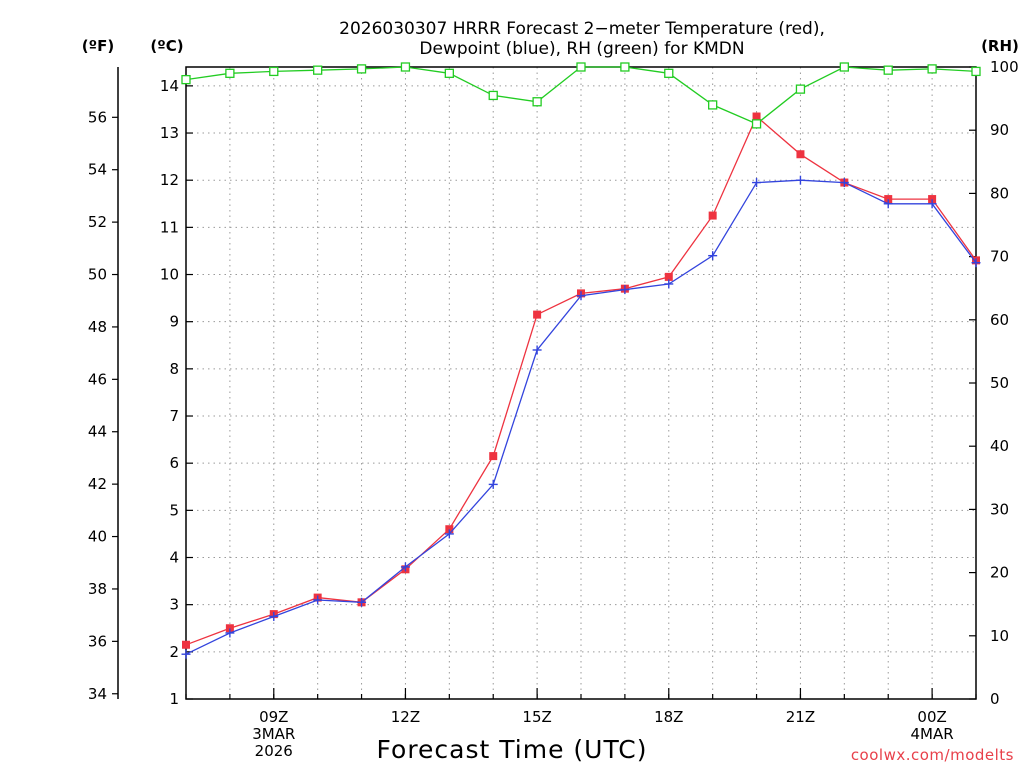 This screenshot has width=1024, height=768. Describe the element at coordinates (999, 636) in the screenshot. I see `rh-tick-label: 10` at that location.